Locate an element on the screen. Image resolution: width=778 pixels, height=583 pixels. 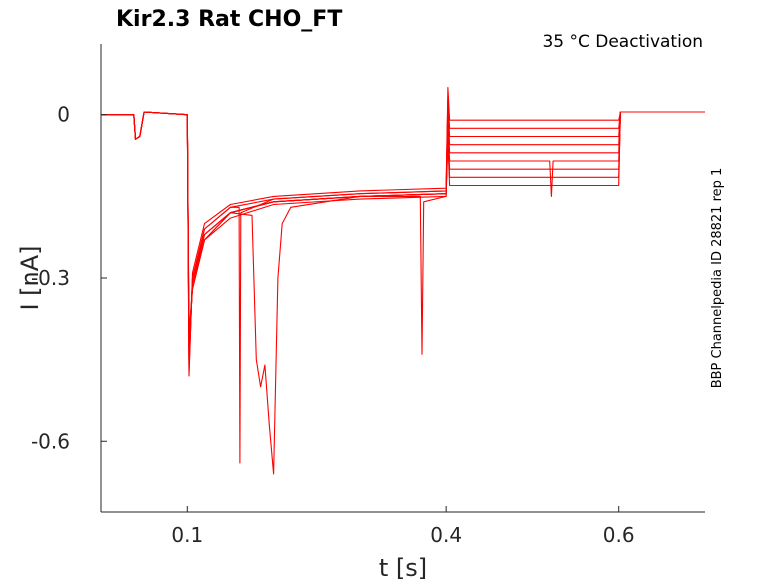
x-tick-label: 0.6 is located at coordinates (619, 535).